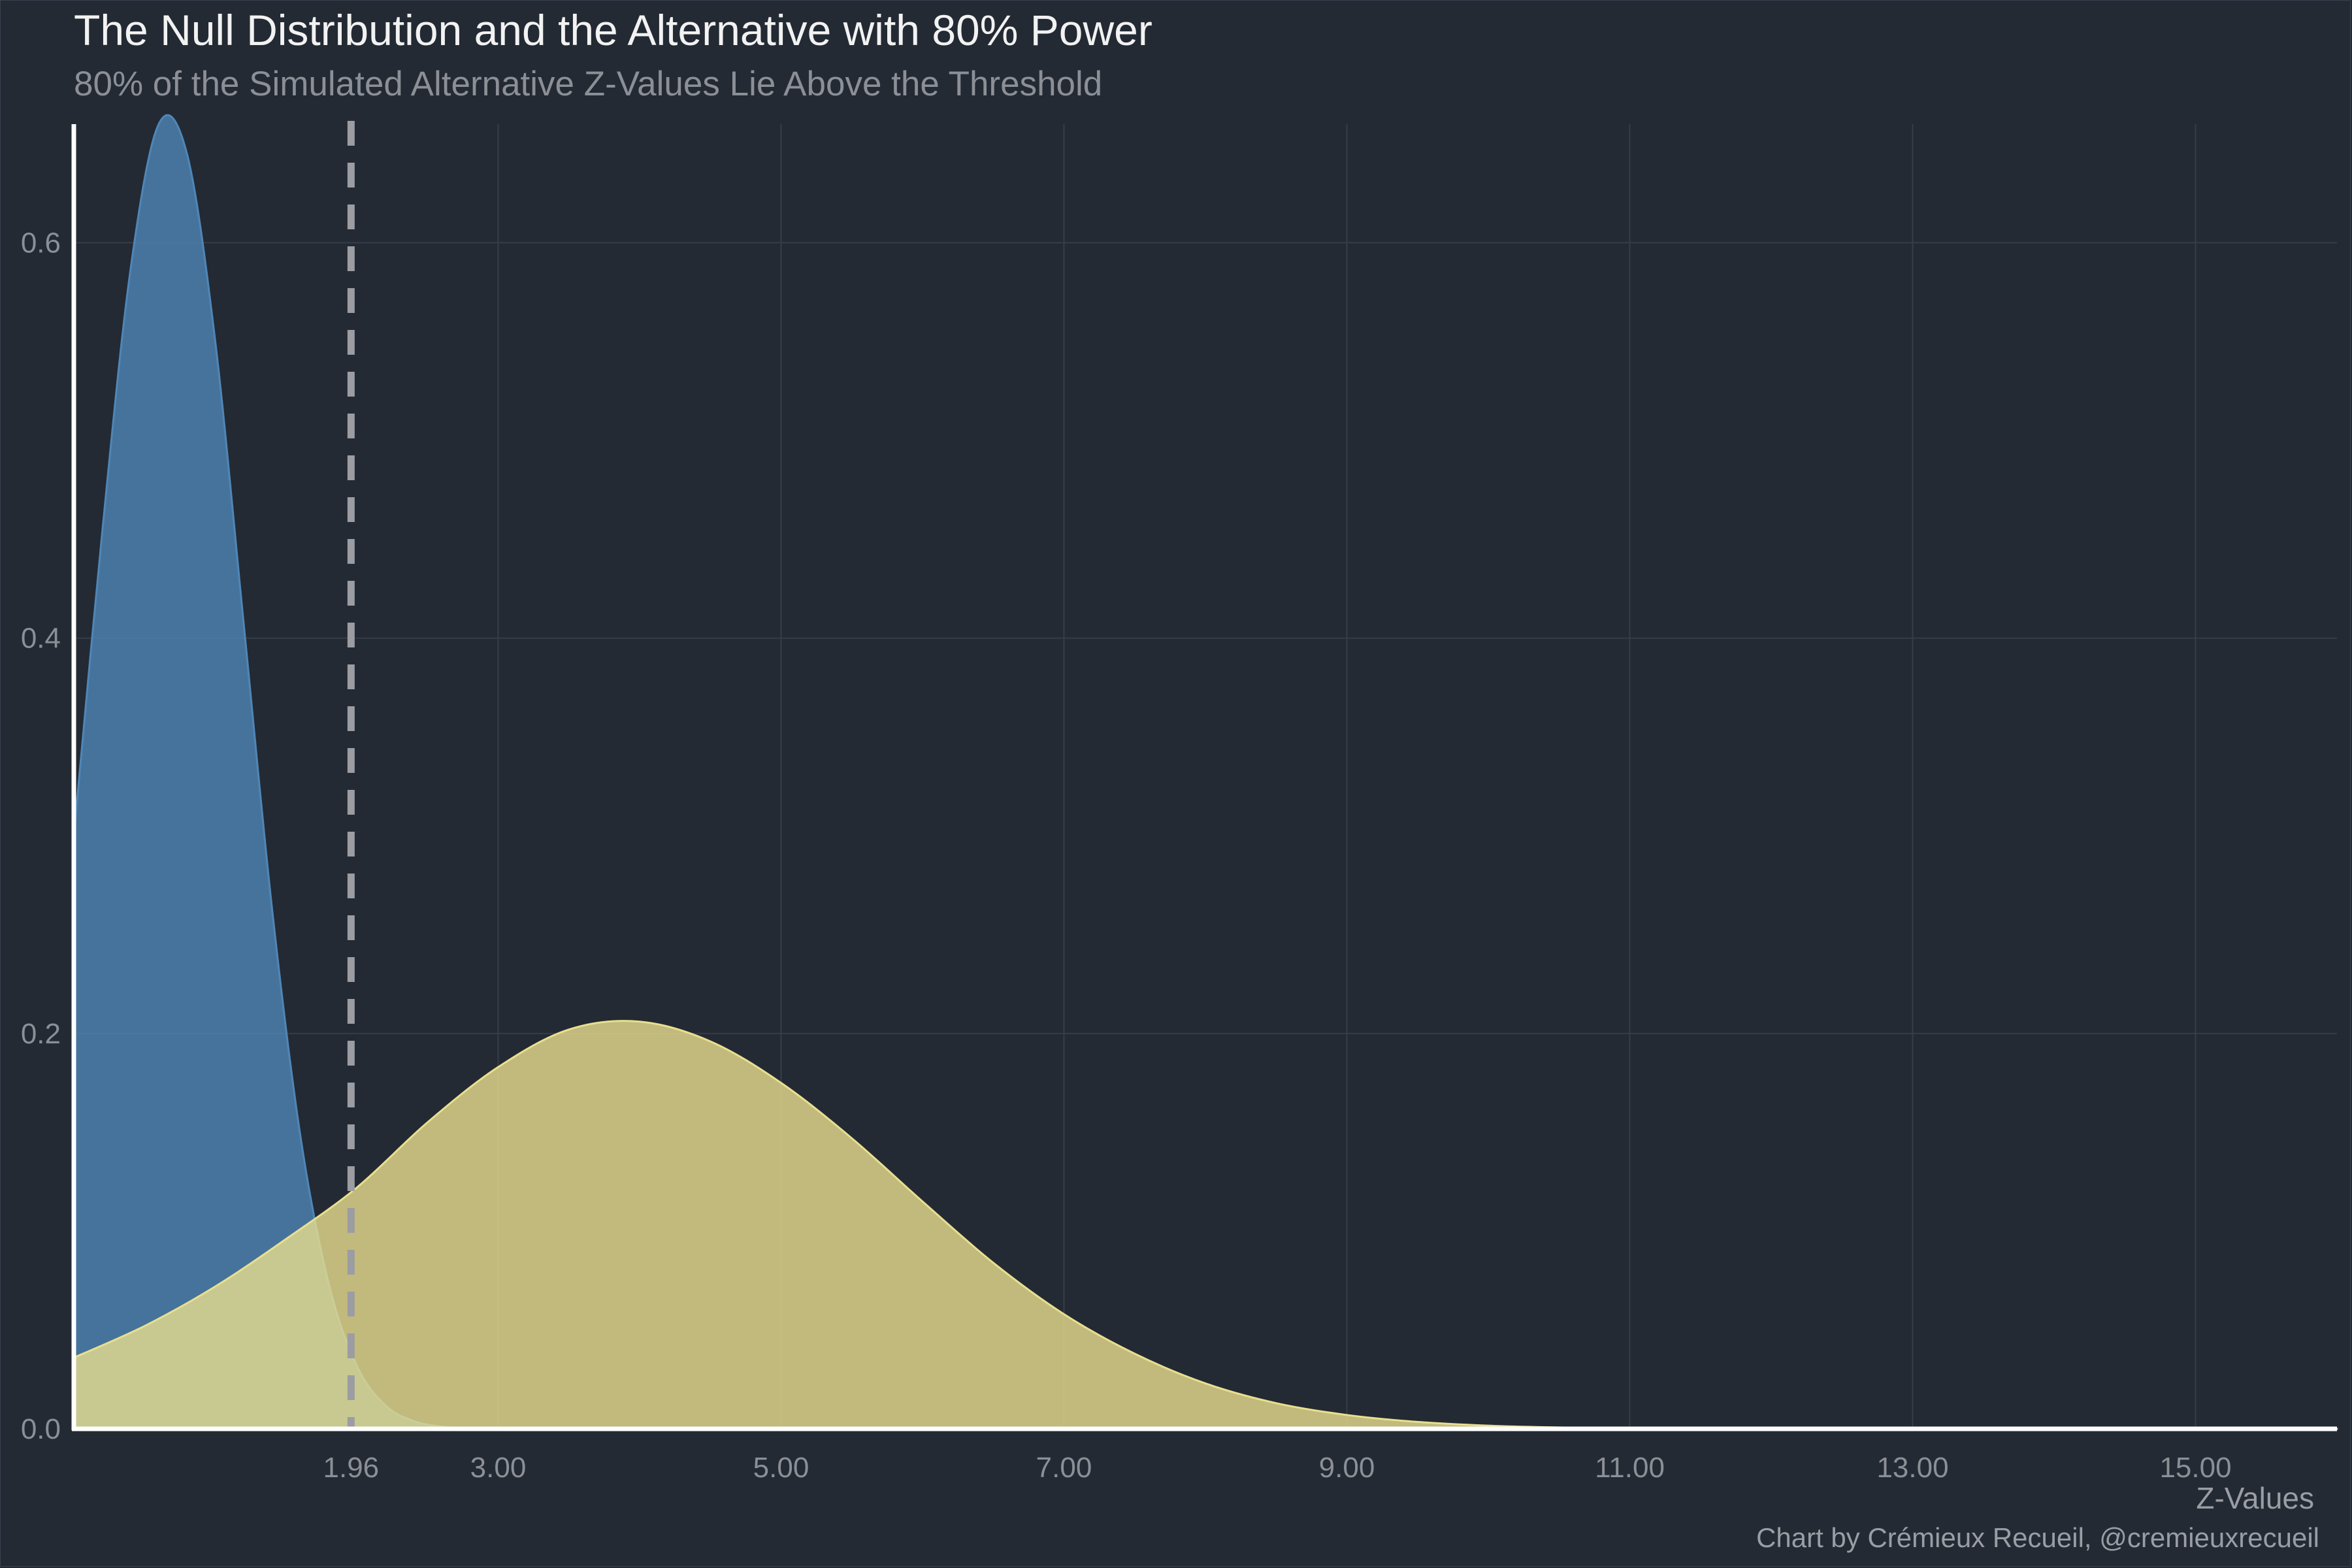  I want to click on y-tick-label: 0.4, so click(41, 639).